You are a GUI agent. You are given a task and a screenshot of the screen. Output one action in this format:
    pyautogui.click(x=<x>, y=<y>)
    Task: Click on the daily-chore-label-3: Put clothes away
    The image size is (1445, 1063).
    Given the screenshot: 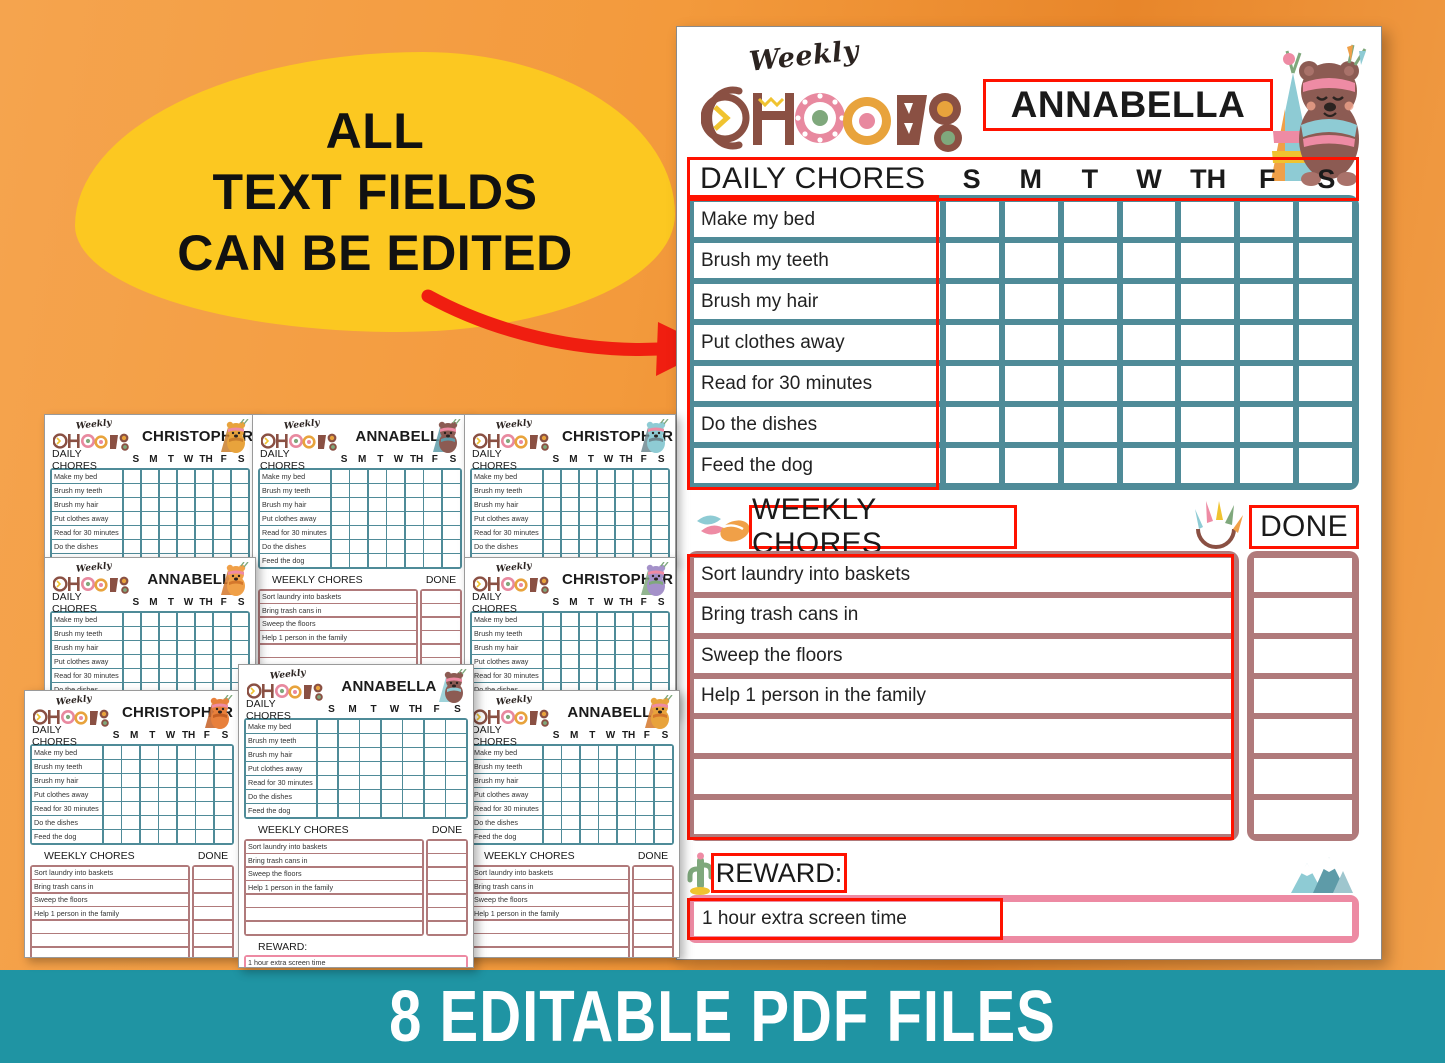 What is the action you would take?
    pyautogui.click(x=817, y=342)
    